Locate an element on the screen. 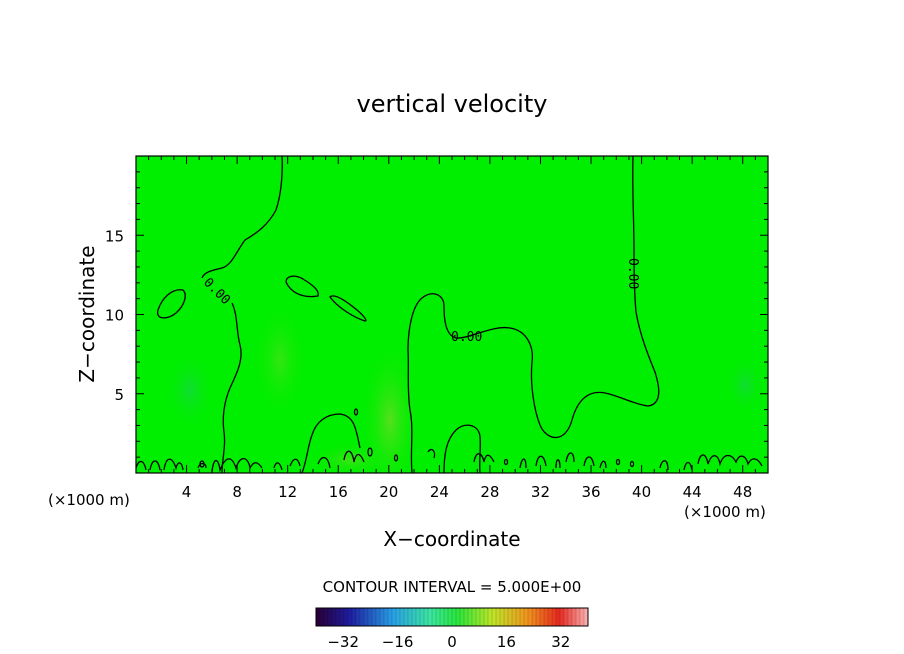  contour-label-2: 0.00 is located at coordinates (466, 337).